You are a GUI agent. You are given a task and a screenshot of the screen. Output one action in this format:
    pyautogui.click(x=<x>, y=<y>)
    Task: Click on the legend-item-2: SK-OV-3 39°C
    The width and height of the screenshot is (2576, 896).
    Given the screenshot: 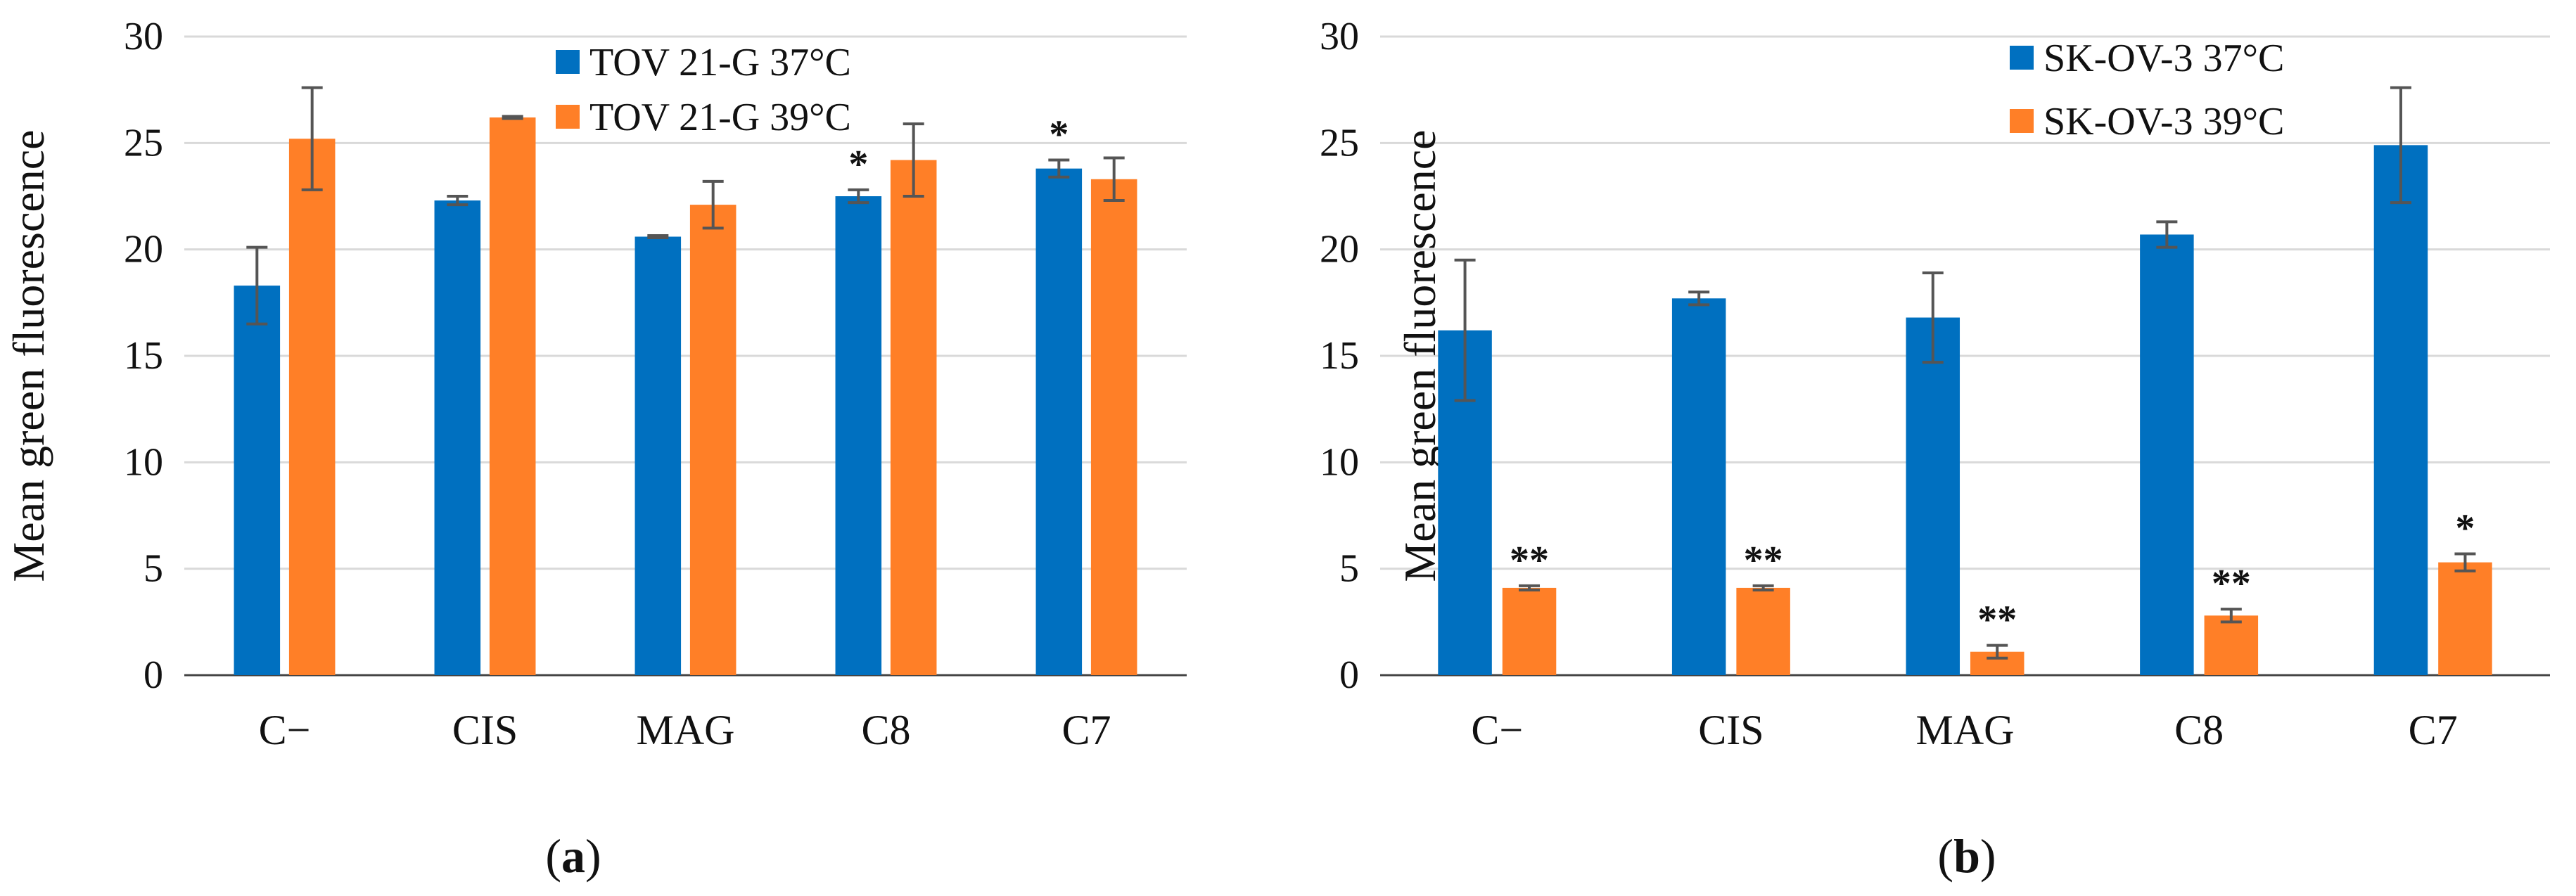 What is the action you would take?
    pyautogui.click(x=2147, y=122)
    